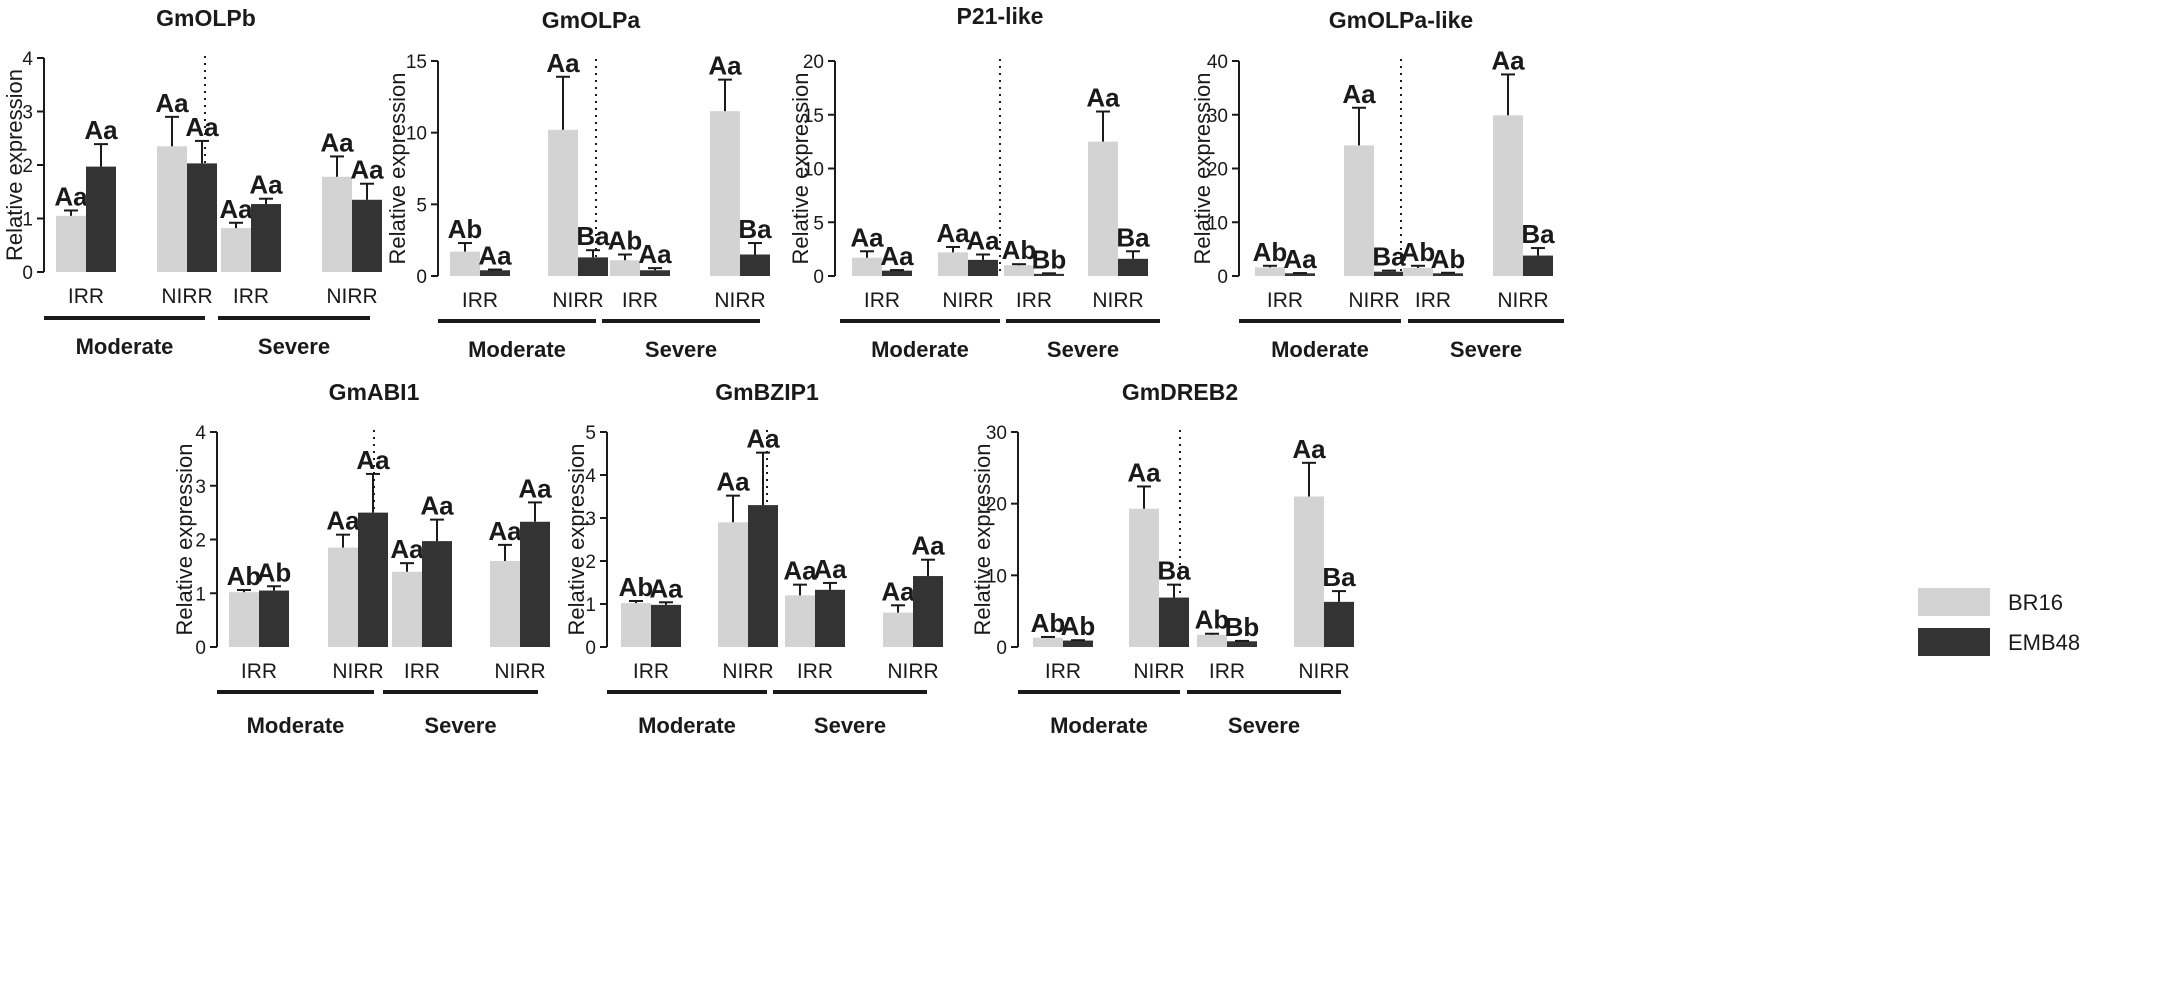  What do you see at coordinates (27, 113) in the screenshot?
I see `y-tick-label: 3` at bounding box center [27, 113].